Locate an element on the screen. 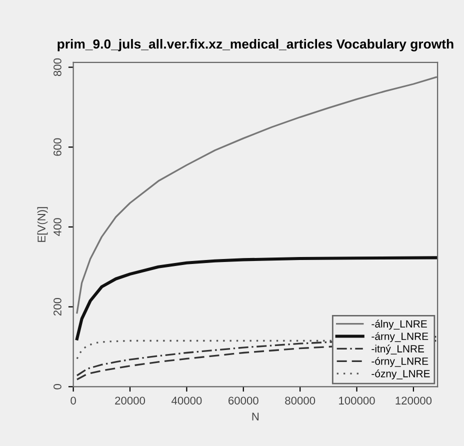 This screenshot has height=446, width=464. x-axis-title: N is located at coordinates (255, 416).